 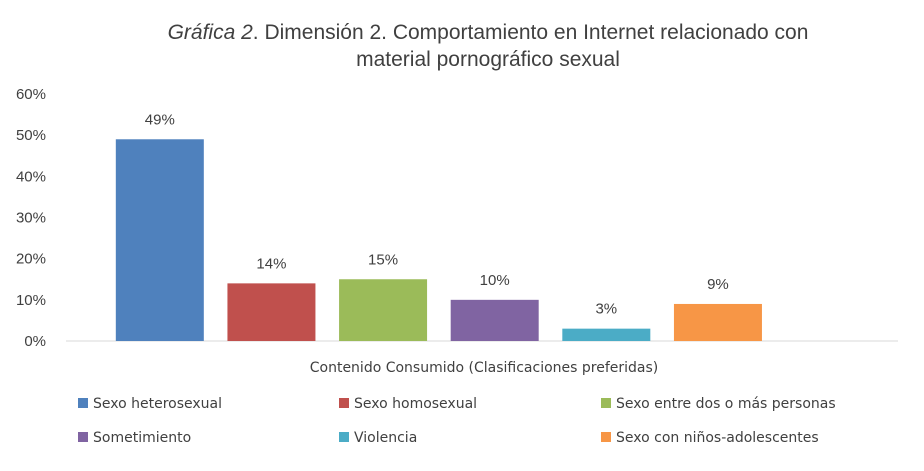 I want to click on legend-item: Violencia, so click(x=378, y=438).